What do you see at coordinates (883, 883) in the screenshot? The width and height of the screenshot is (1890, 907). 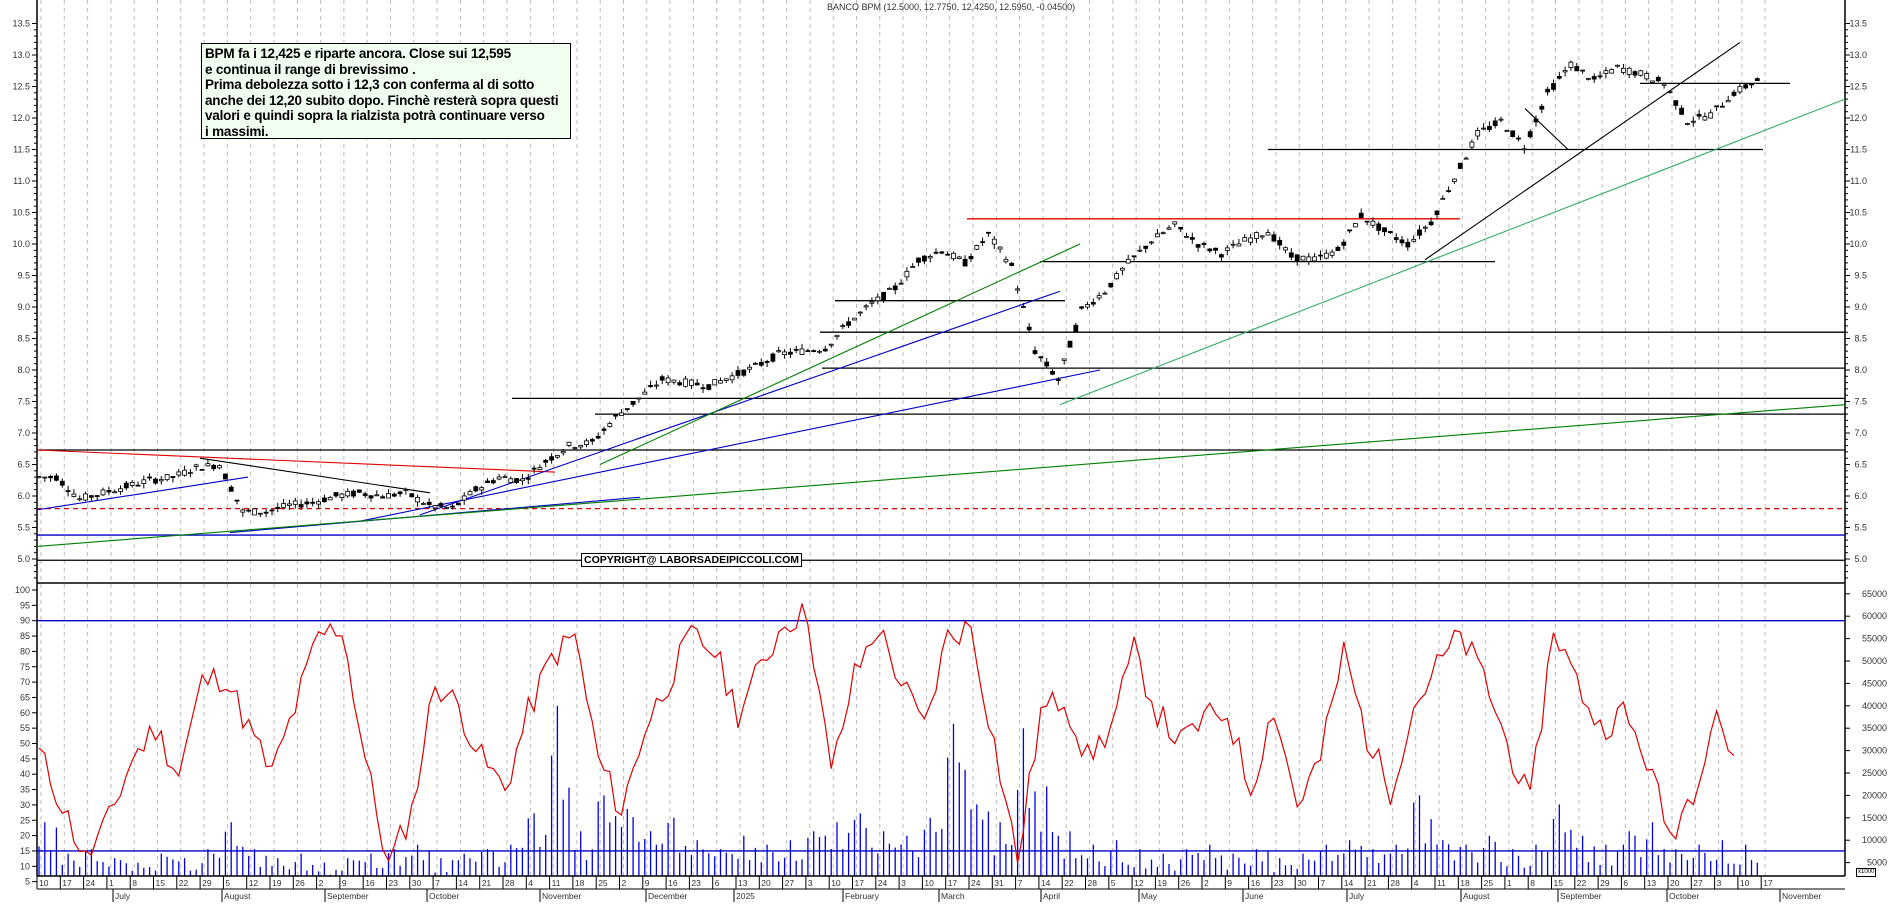 I see `date-tick-label: 24` at bounding box center [883, 883].